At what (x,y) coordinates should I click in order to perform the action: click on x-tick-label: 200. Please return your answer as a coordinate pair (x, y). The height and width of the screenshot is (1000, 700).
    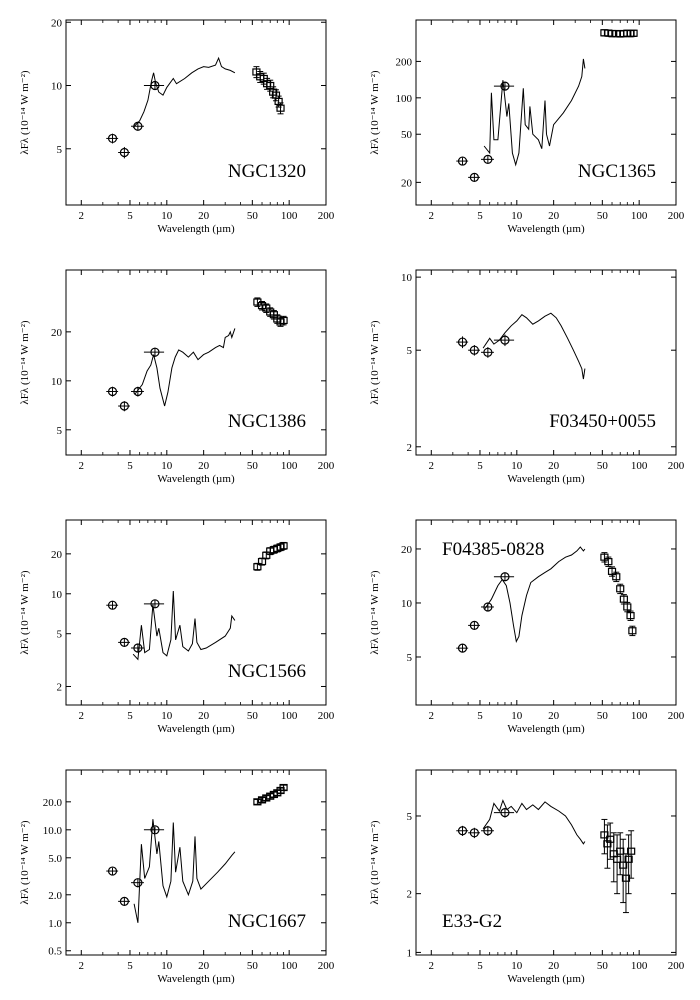
    Looking at the image, I should click on (326, 466).